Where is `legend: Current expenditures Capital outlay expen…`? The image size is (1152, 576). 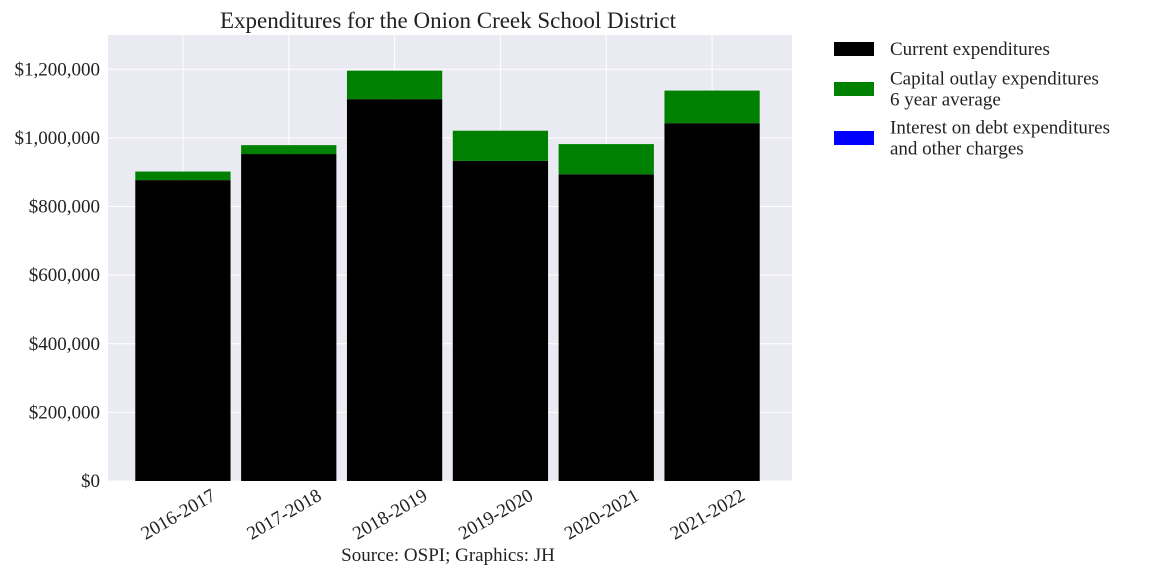 legend: Current expenditures Capital outlay expen… is located at coordinates (972, 99).